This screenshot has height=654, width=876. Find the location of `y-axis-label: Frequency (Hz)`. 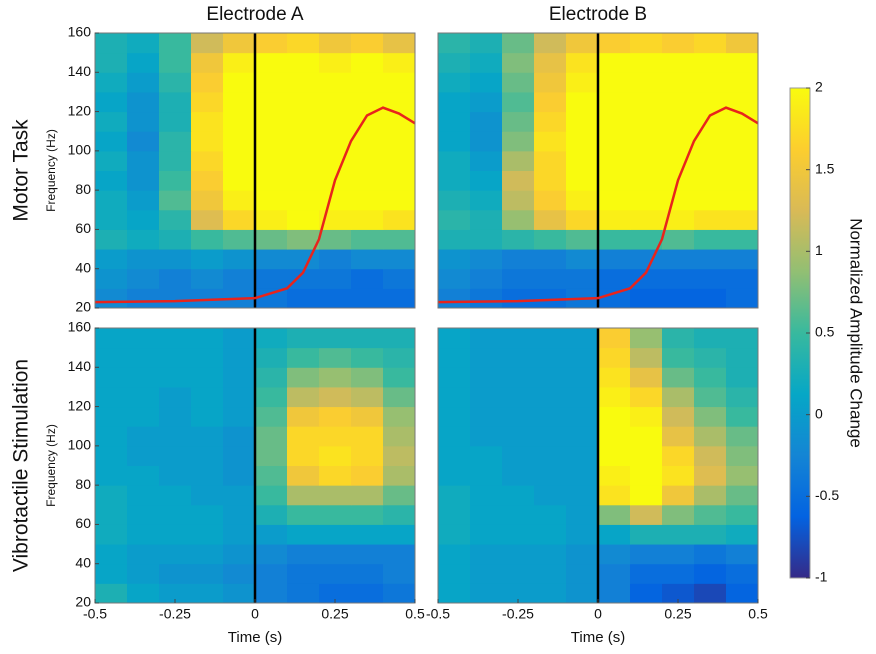

y-axis-label: Frequency (Hz) is located at coordinates (51, 170).